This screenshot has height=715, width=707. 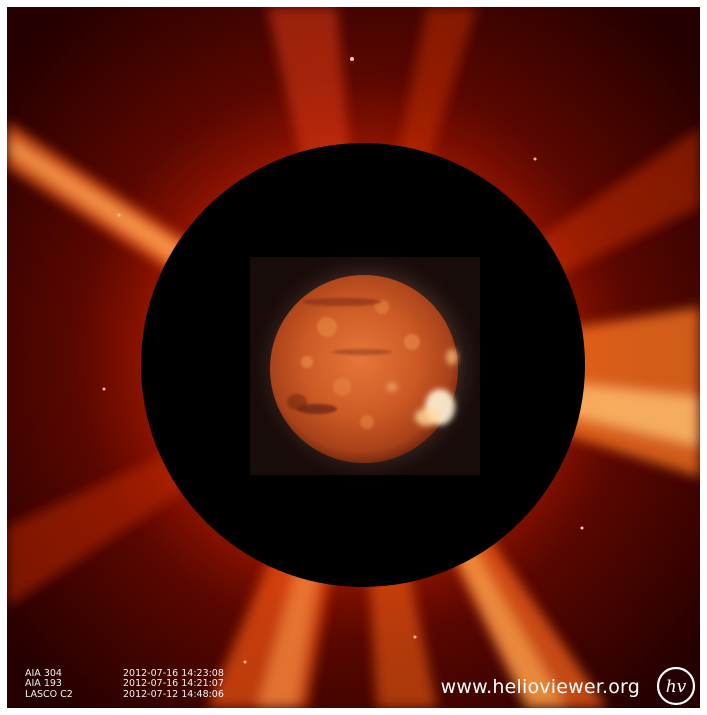 What do you see at coordinates (43, 673) in the screenshot?
I see `layer-name: AIA 304` at bounding box center [43, 673].